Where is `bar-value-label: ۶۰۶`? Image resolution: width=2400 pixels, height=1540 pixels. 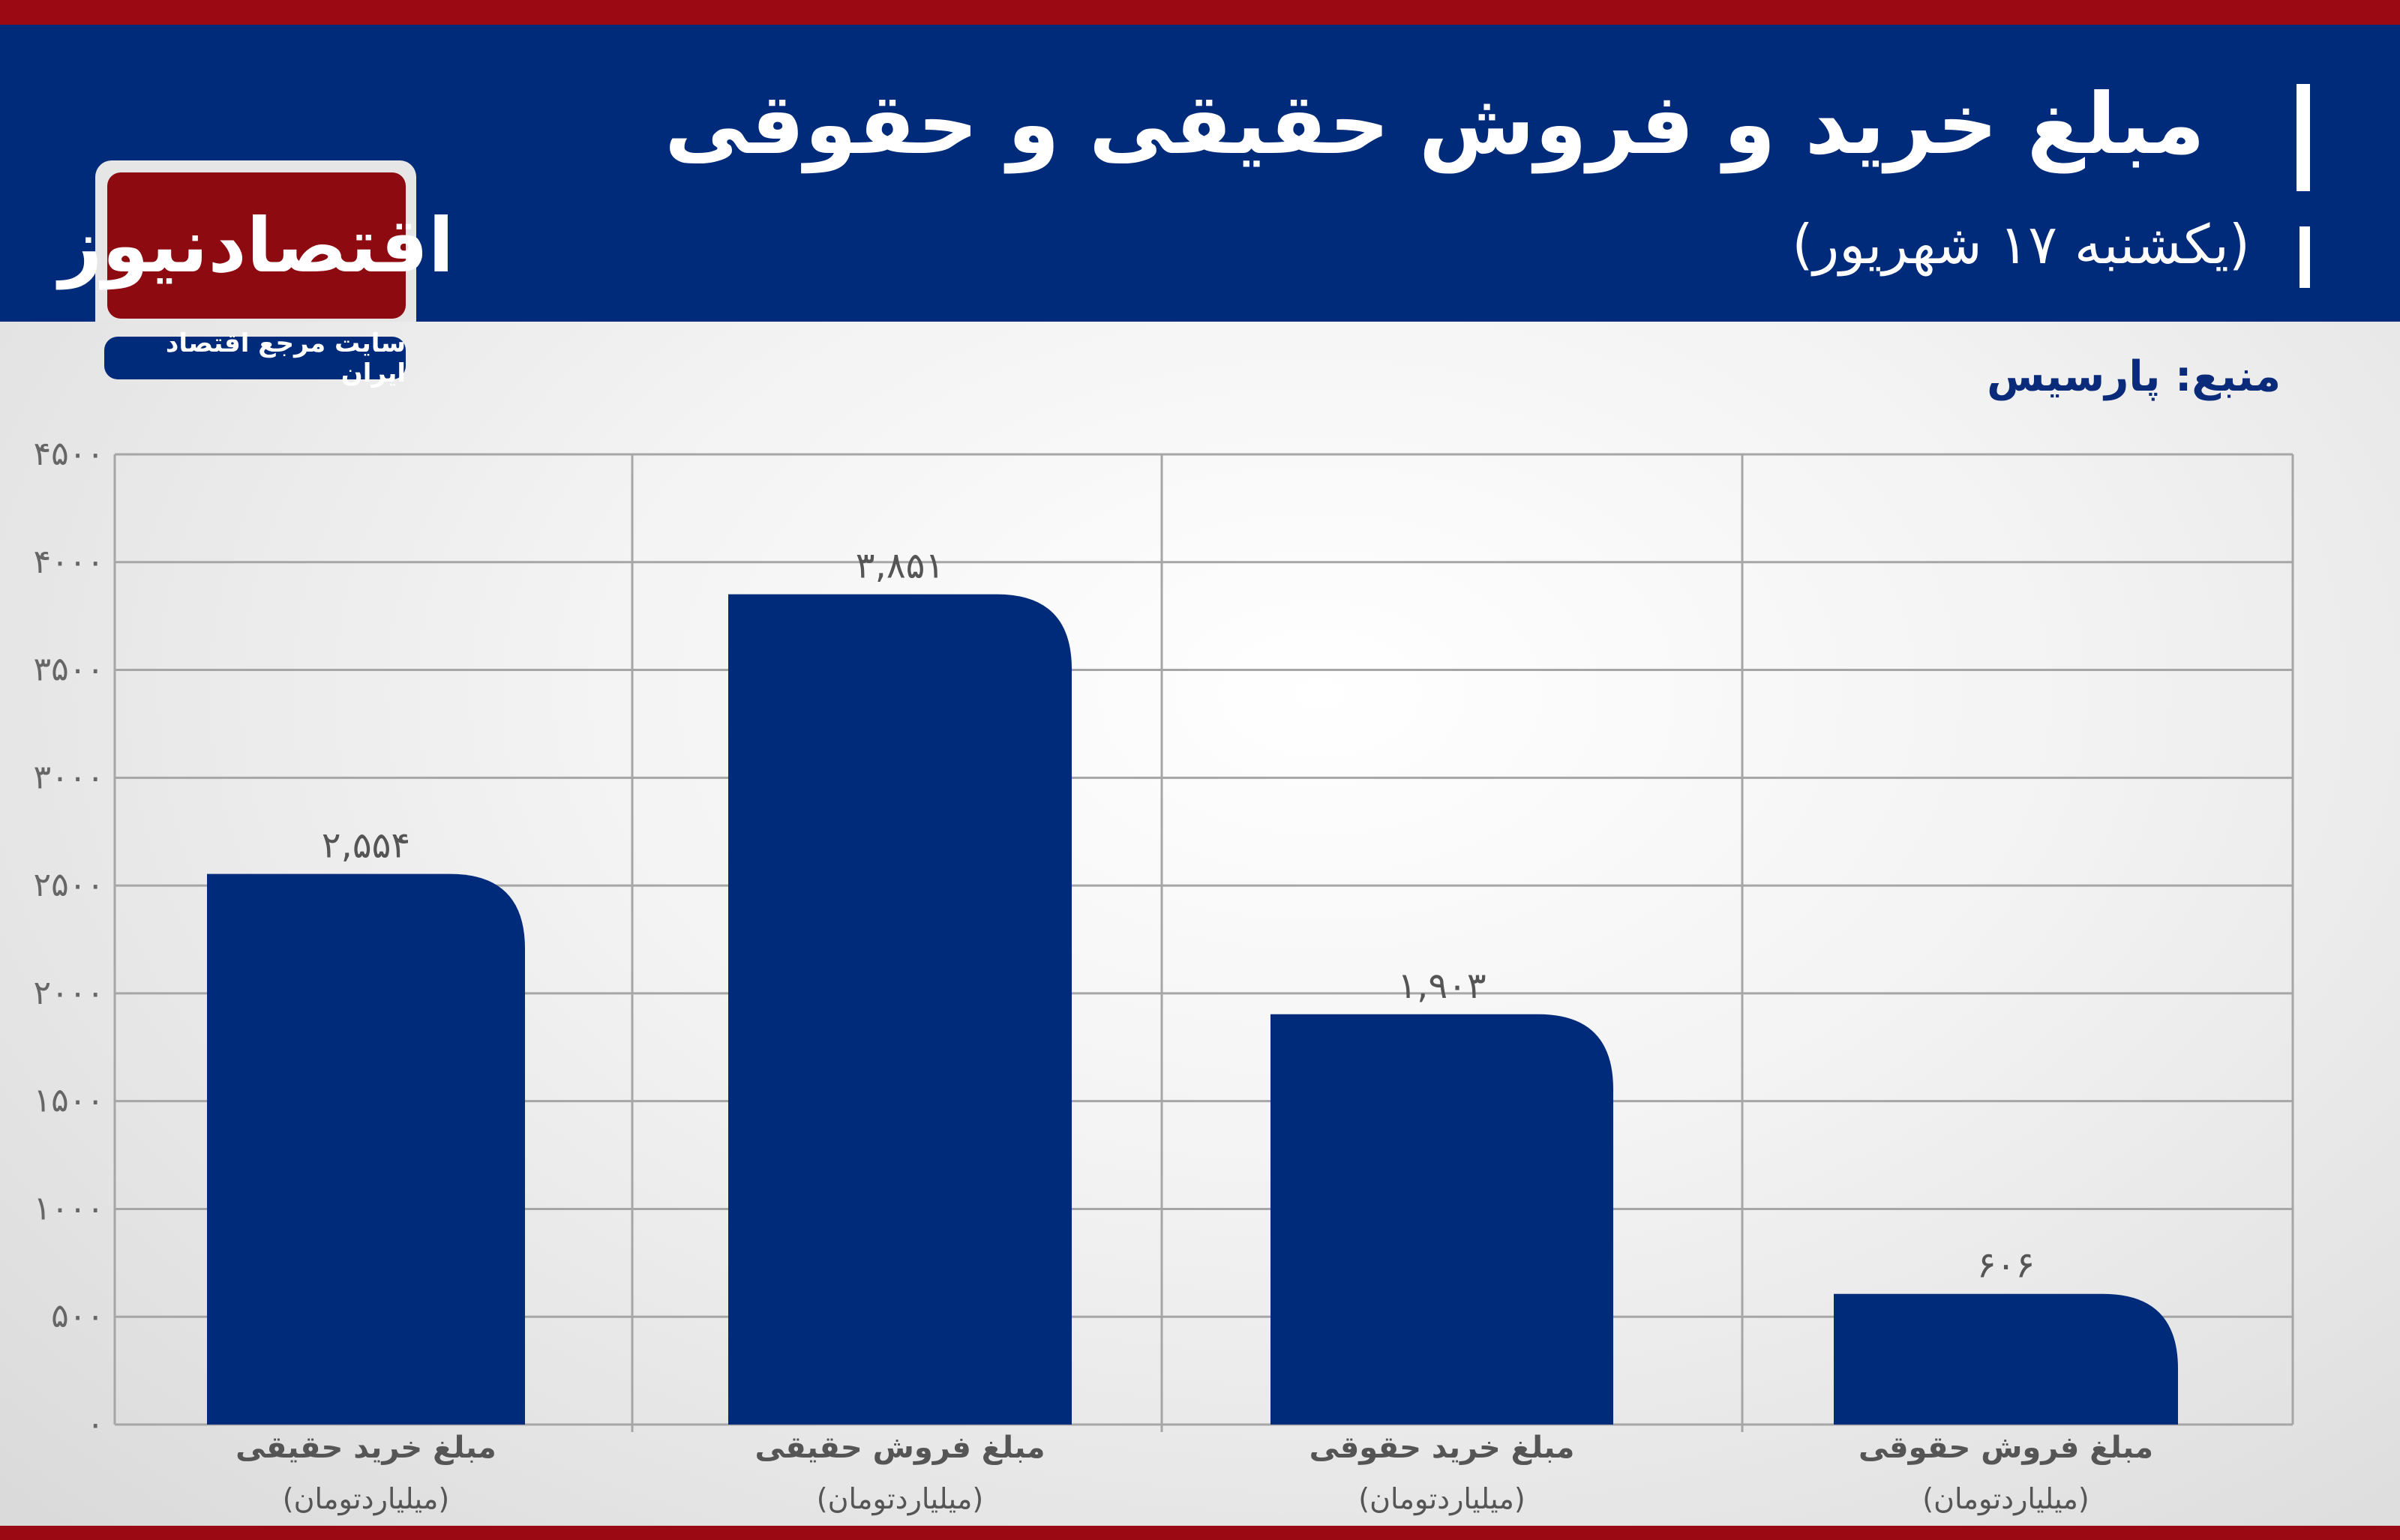 bar-value-label: ۶۰۶ is located at coordinates (2006, 1266).